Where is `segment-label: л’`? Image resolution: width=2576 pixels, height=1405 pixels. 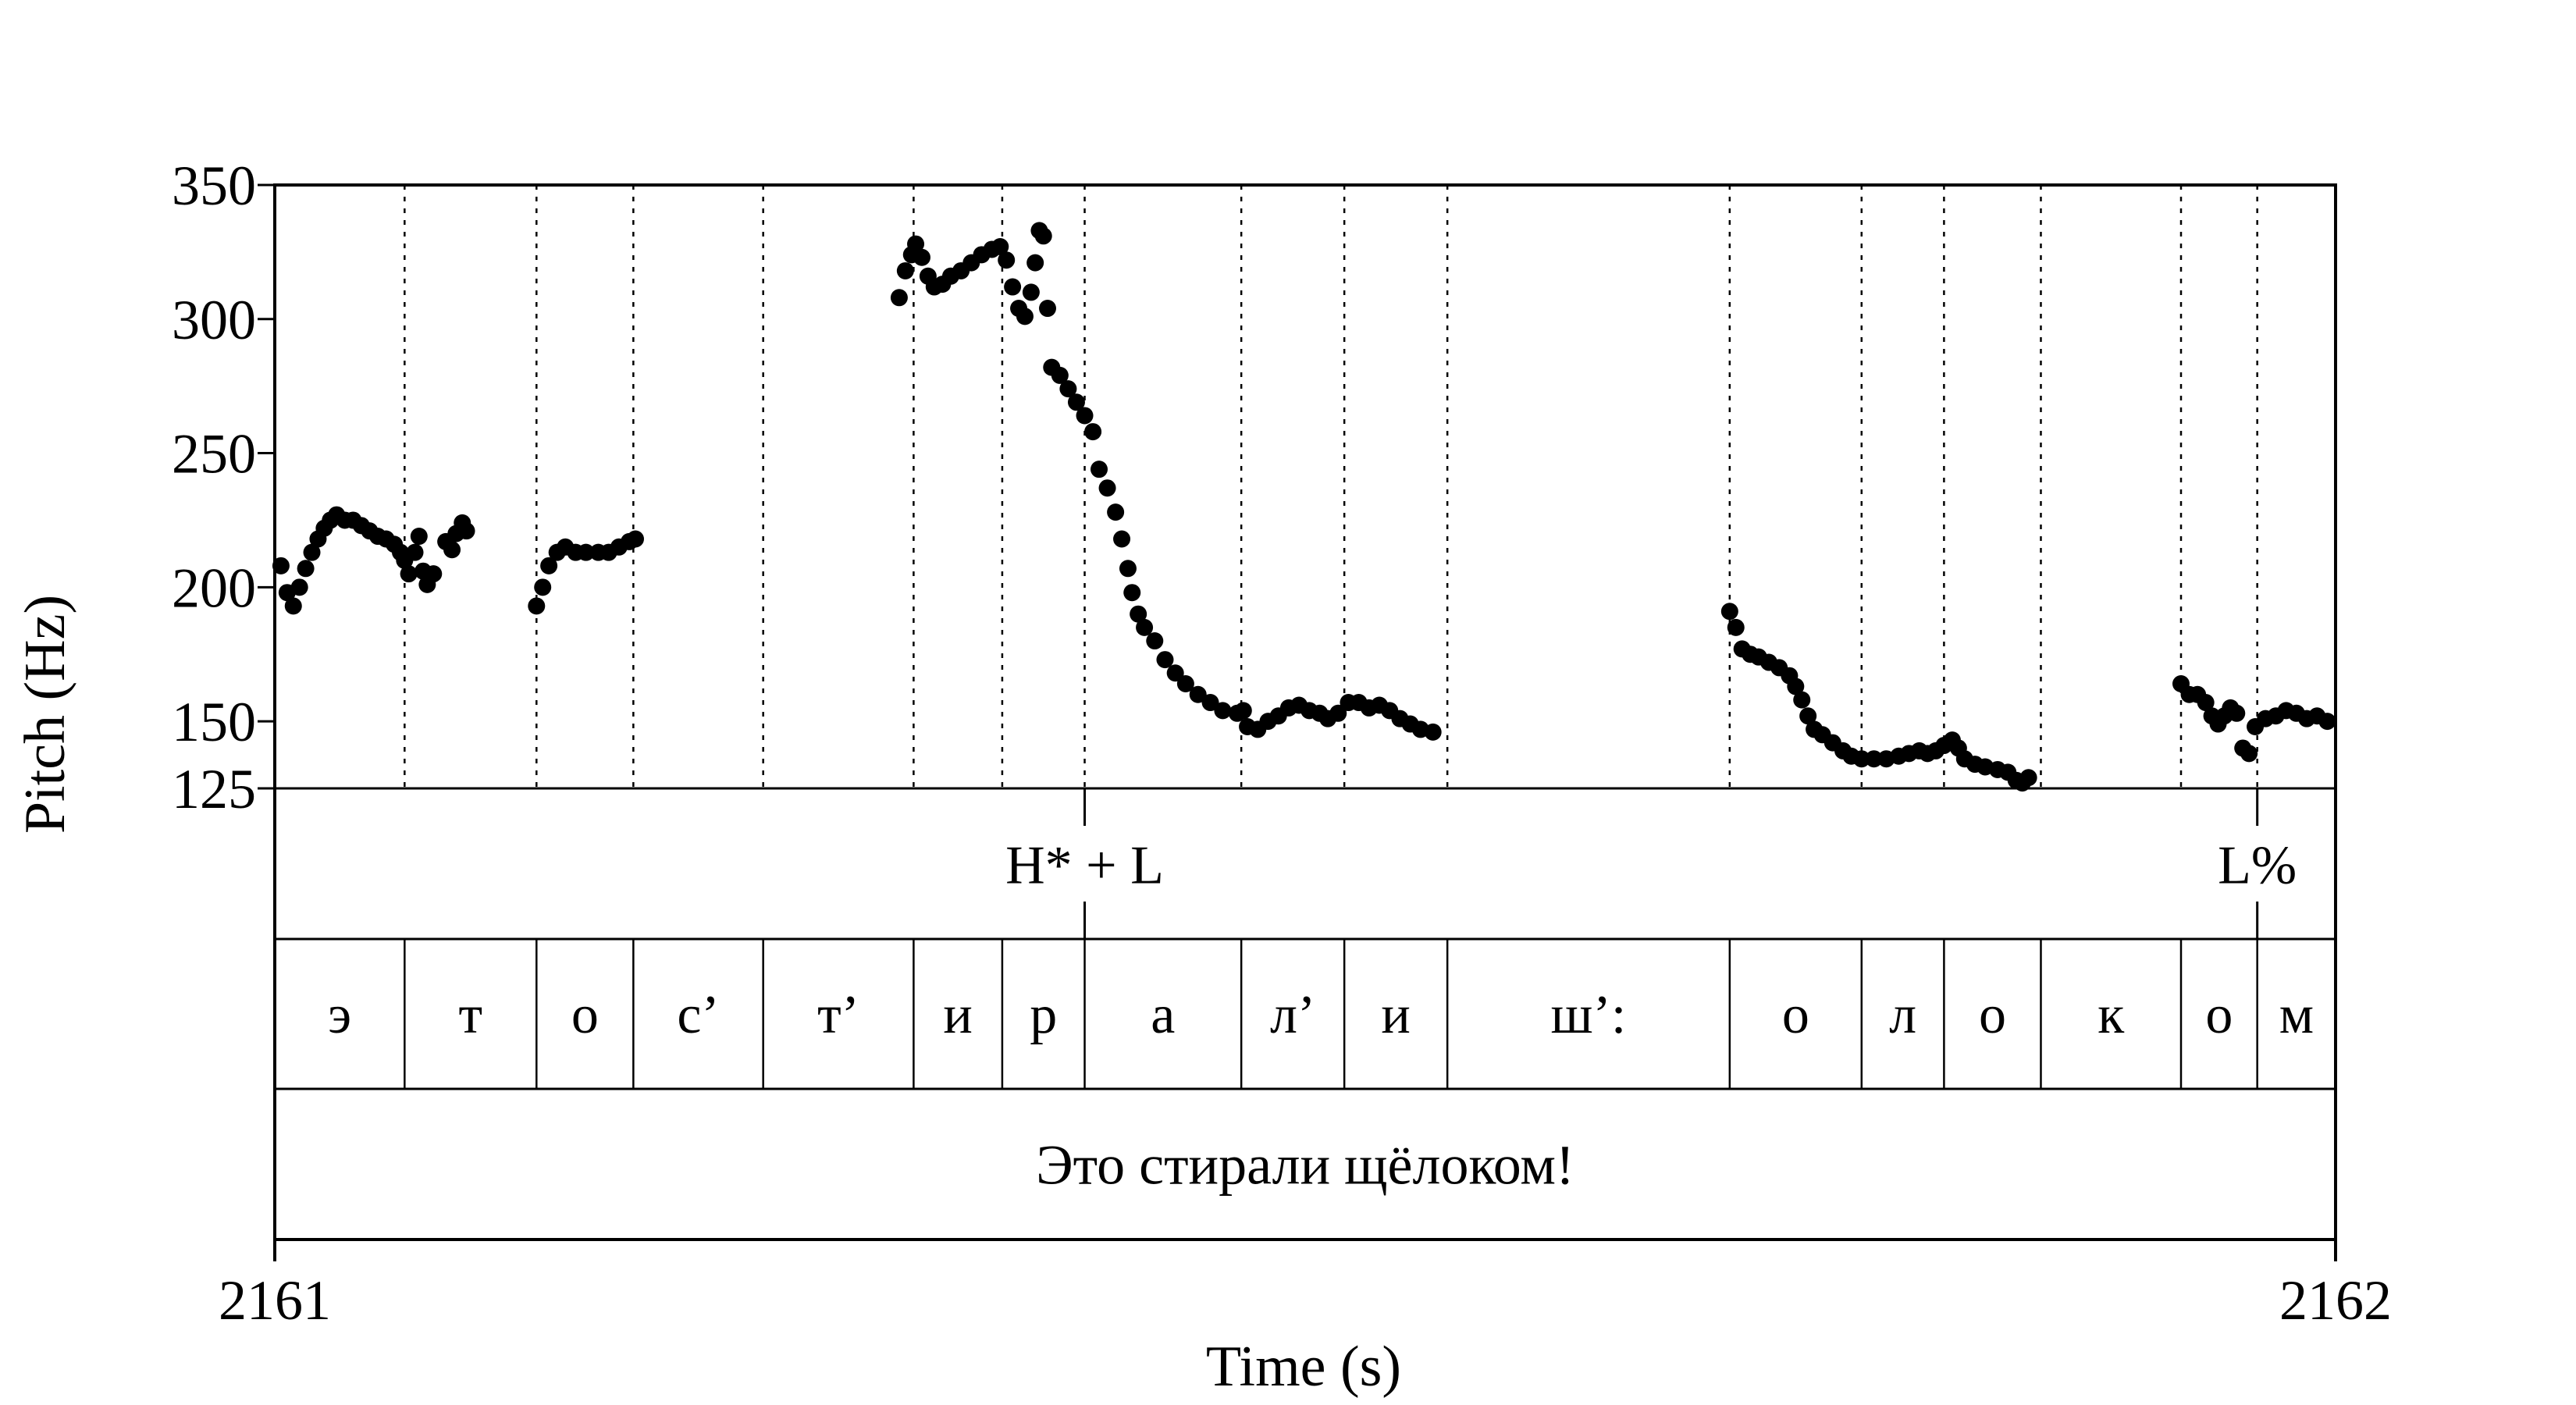 segment-label: л’ is located at coordinates (1292, 1015).